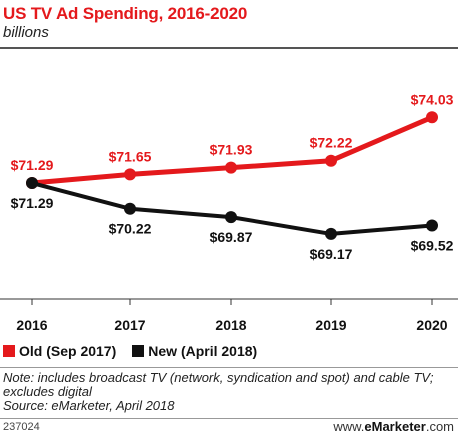  Describe the element at coordinates (229, 48) in the screenshot. I see `header-rule` at that location.